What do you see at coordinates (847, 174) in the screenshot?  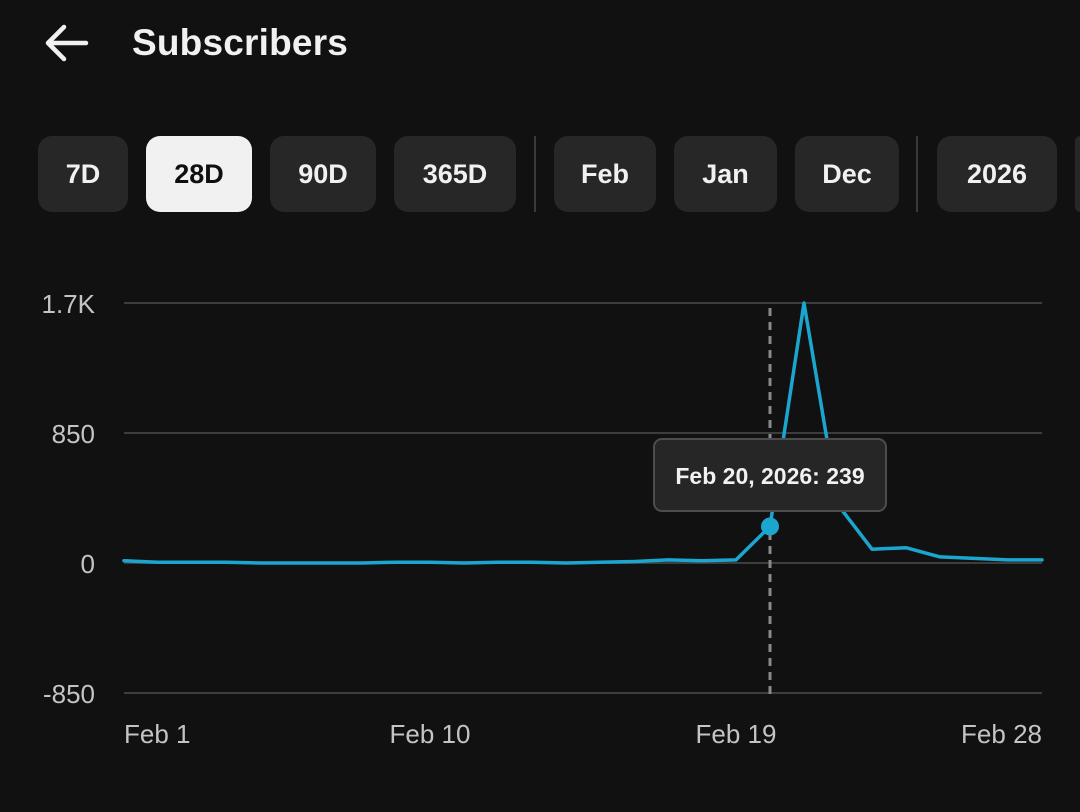 I see `chip-dec: Dec` at bounding box center [847, 174].